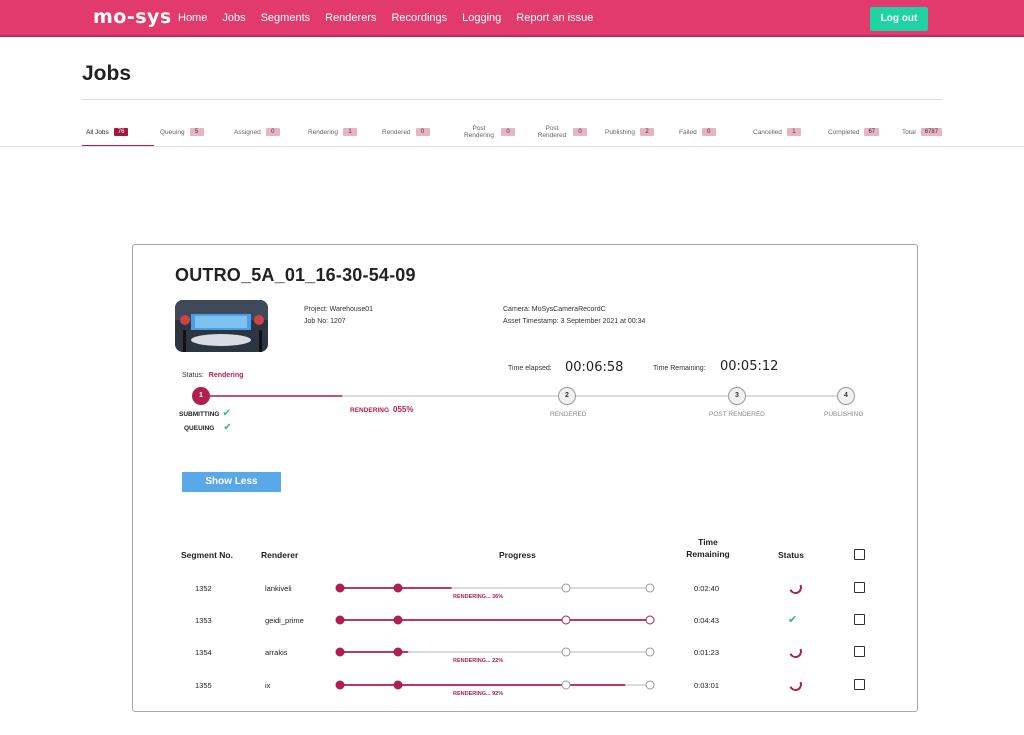 The width and height of the screenshot is (1024, 735). Describe the element at coordinates (620, 132) in the screenshot. I see `tab-label: Publishing` at that location.